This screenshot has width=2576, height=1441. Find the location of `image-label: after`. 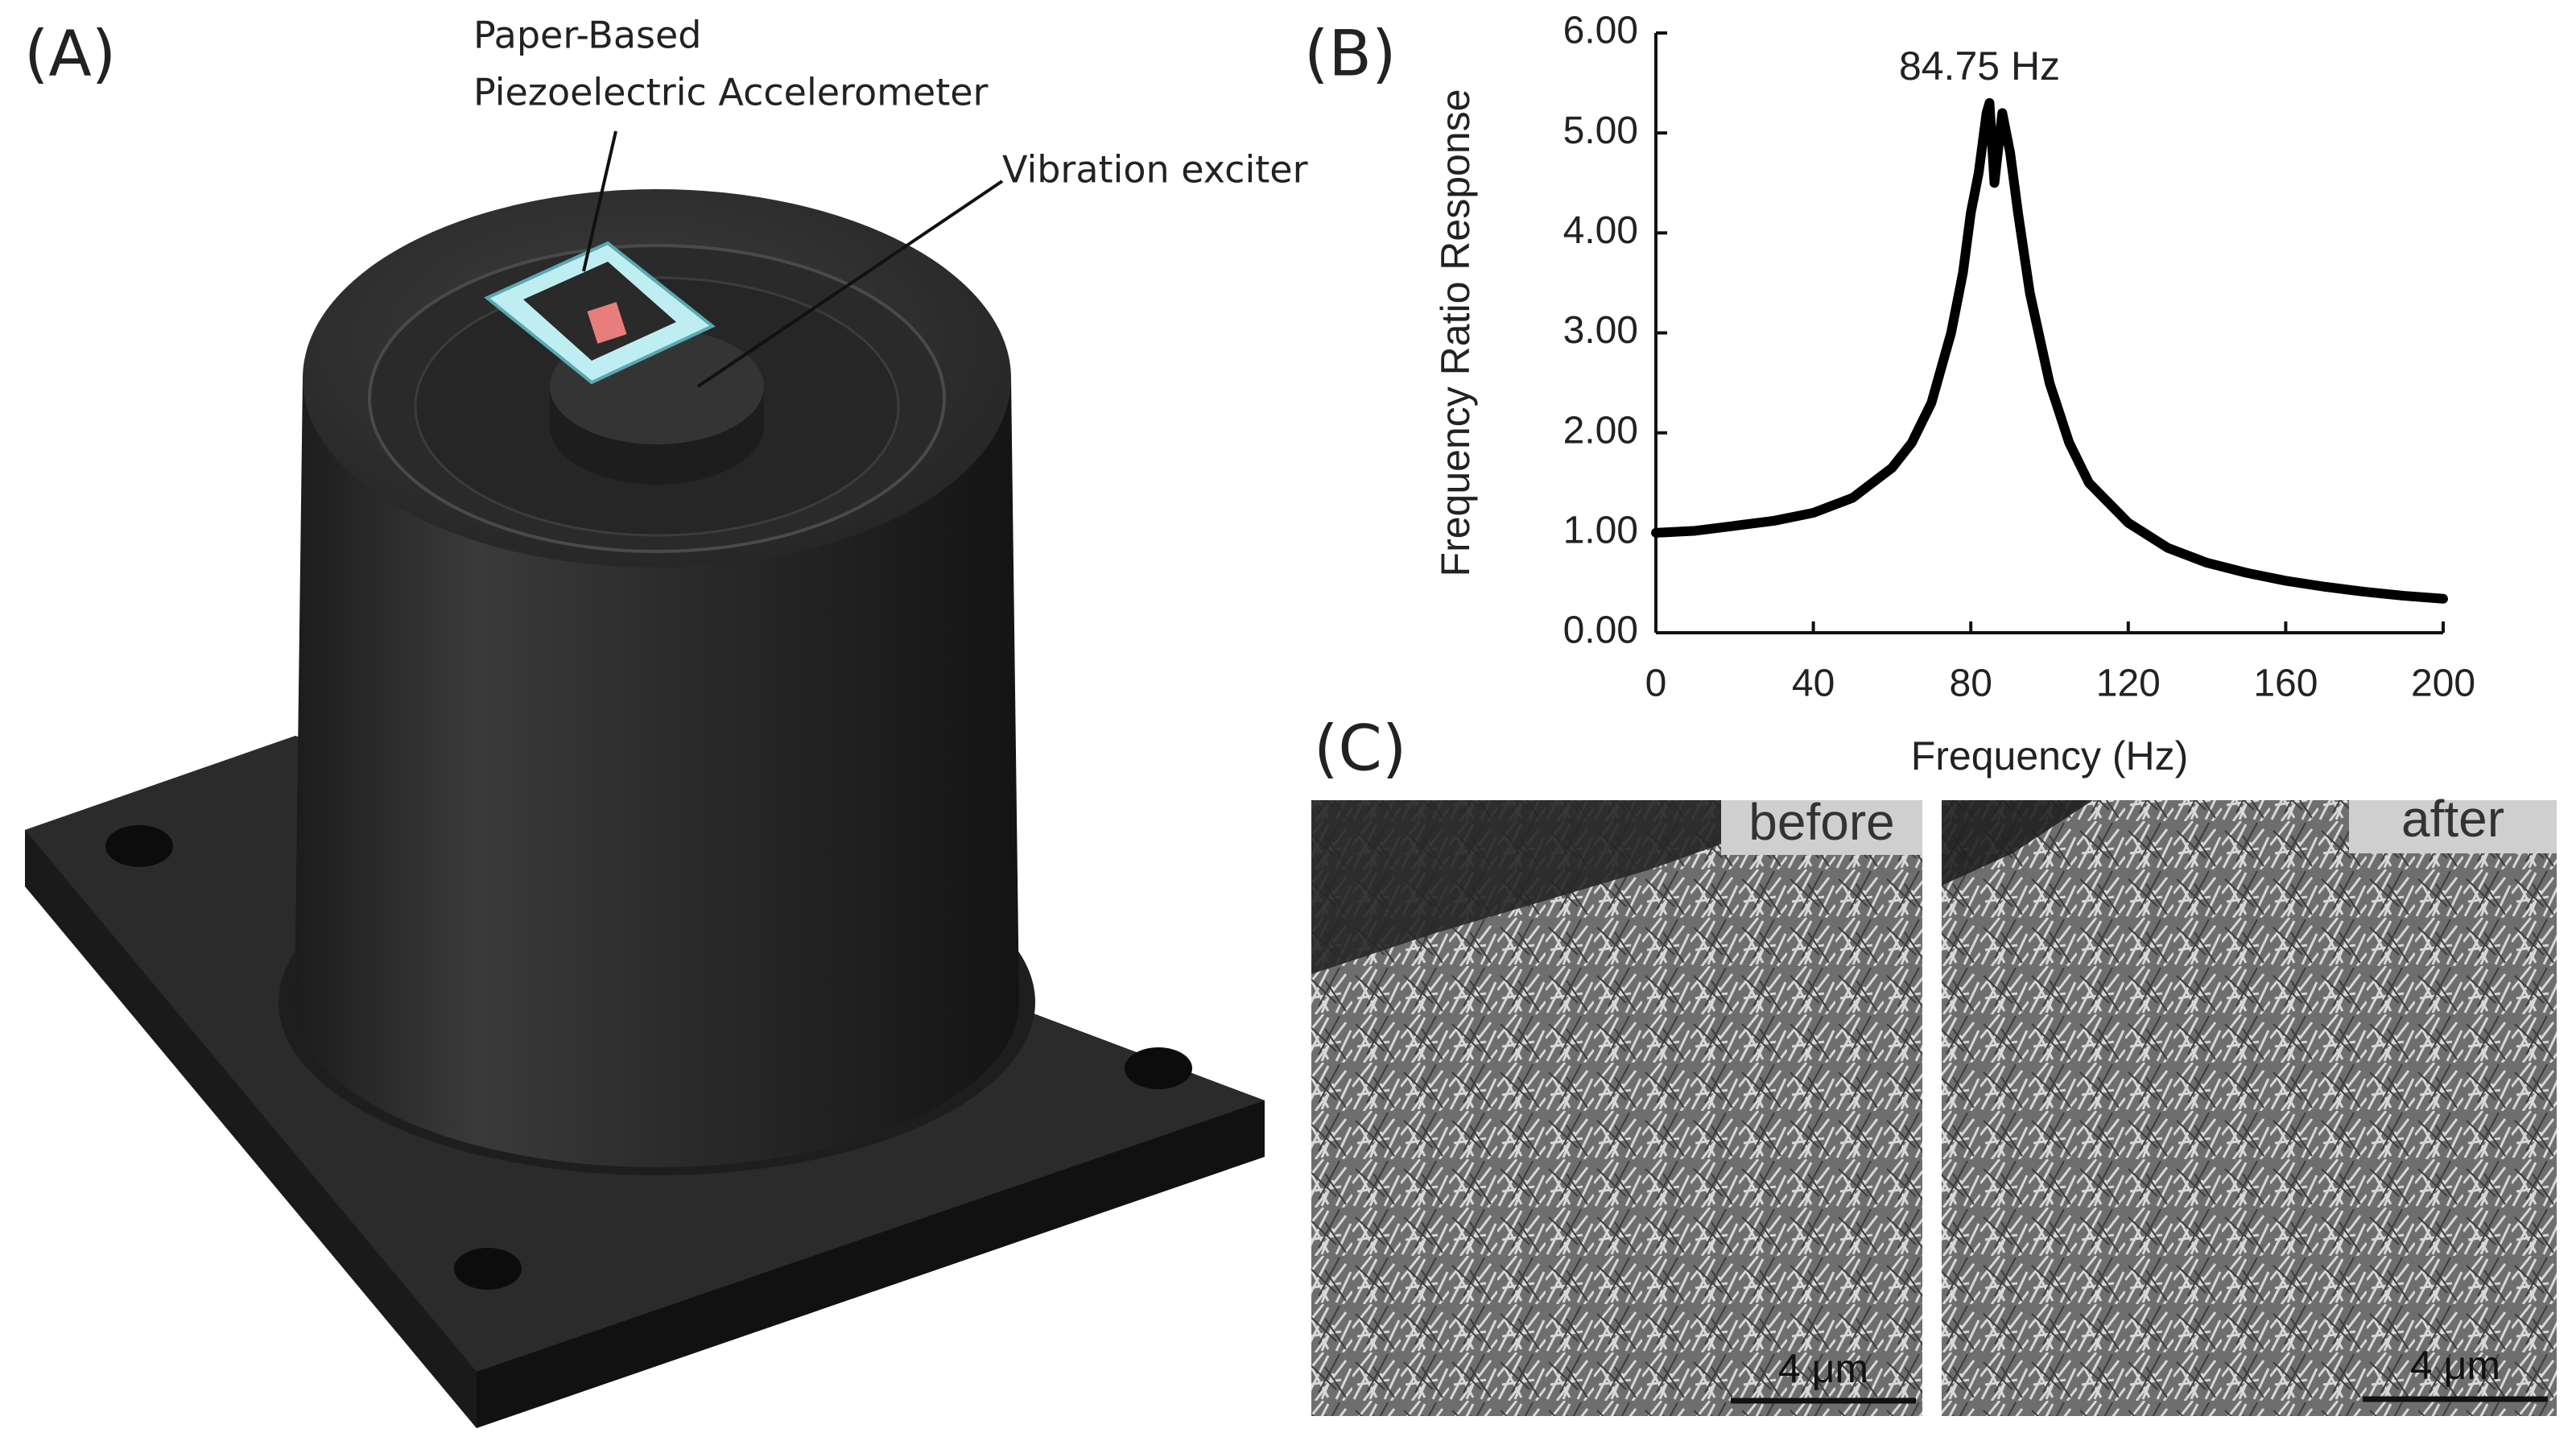

image-label: after is located at coordinates (2452, 819).